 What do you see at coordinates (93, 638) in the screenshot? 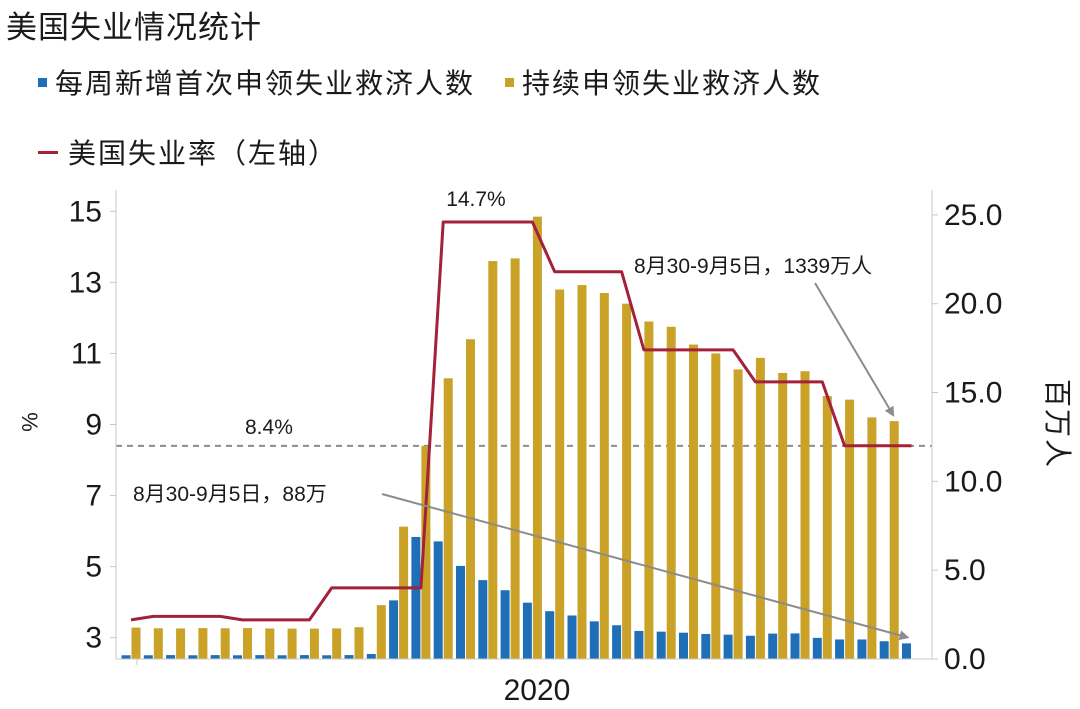
I see `left-axis-tick-label: 3` at bounding box center [93, 638].